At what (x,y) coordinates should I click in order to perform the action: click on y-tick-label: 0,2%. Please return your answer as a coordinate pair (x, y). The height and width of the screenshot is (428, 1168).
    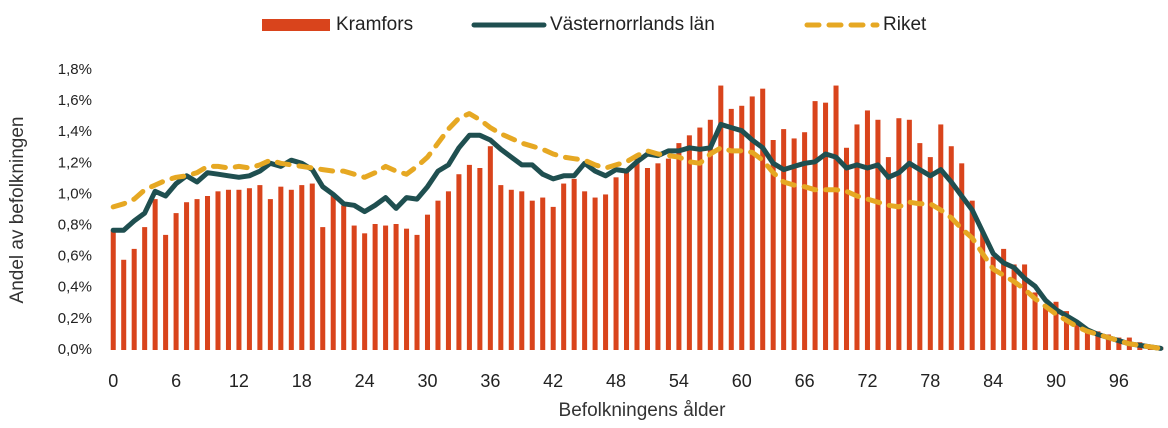
    Looking at the image, I should click on (75, 318).